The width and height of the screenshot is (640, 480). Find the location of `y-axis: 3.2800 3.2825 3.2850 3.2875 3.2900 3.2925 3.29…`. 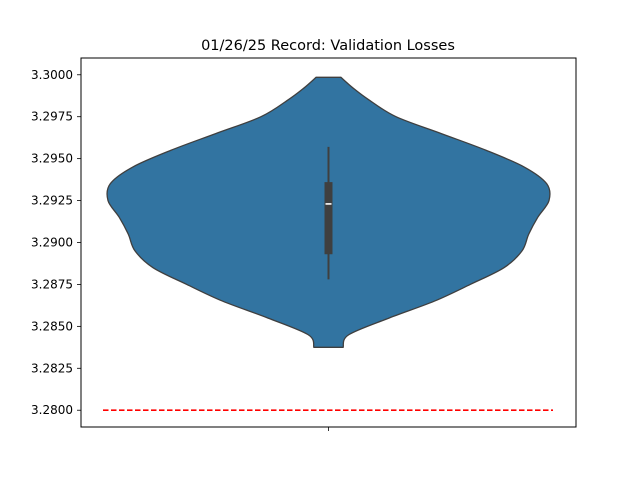

y-axis: 3.2800 3.2825 3.2850 3.2875 3.2900 3.2925 3.29… is located at coordinates (56, 242).